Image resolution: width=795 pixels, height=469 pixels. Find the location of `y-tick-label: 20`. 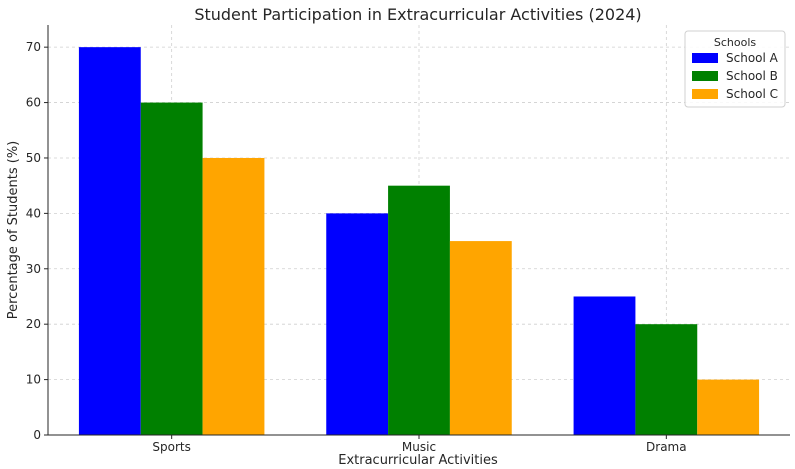

y-tick-label: 20 is located at coordinates (33, 324).